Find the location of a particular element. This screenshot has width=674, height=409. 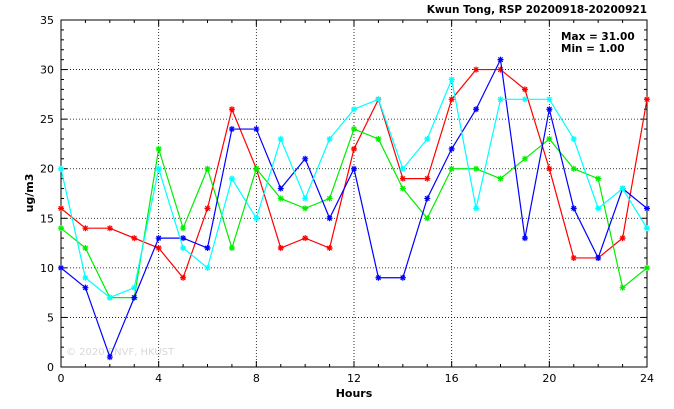

y-tick-label: 15 is located at coordinates (47, 218).